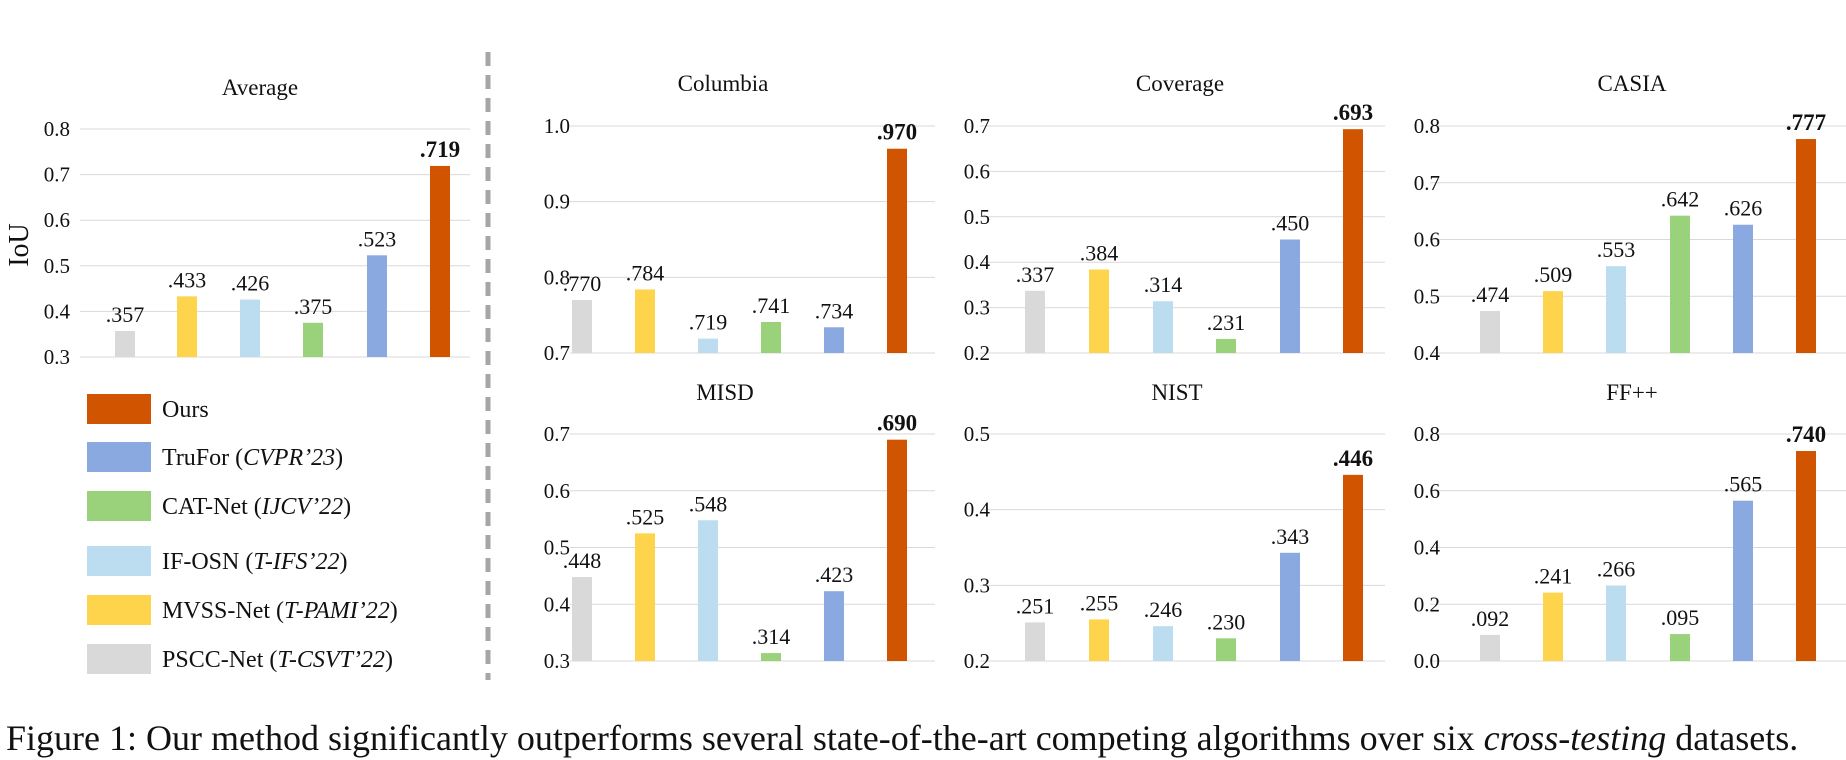 The width and height of the screenshot is (1846, 760). I want to click on data-label: .092, so click(1490, 618).